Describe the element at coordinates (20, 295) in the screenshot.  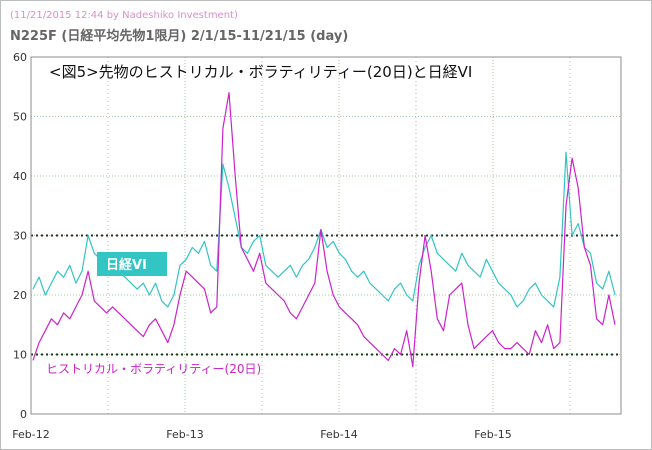
I see `y-tick-label: 20` at that location.